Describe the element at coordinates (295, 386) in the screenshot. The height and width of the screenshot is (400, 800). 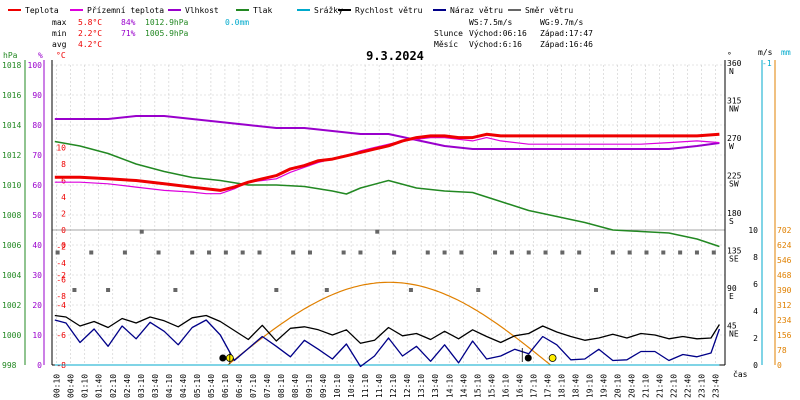
I see `x-tick-label: 08:40` at that location.